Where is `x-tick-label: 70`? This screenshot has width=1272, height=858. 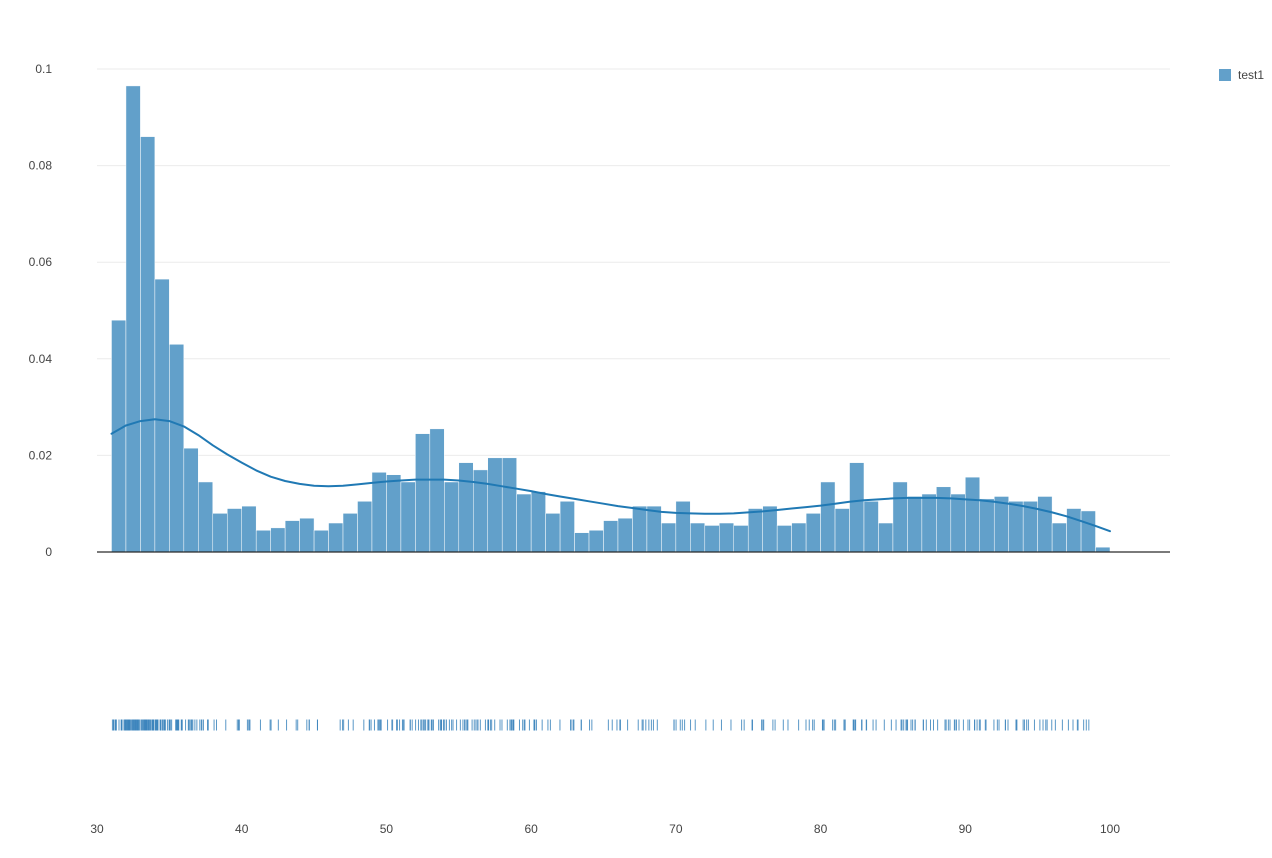
x-tick-label: 70 is located at coordinates (676, 829).